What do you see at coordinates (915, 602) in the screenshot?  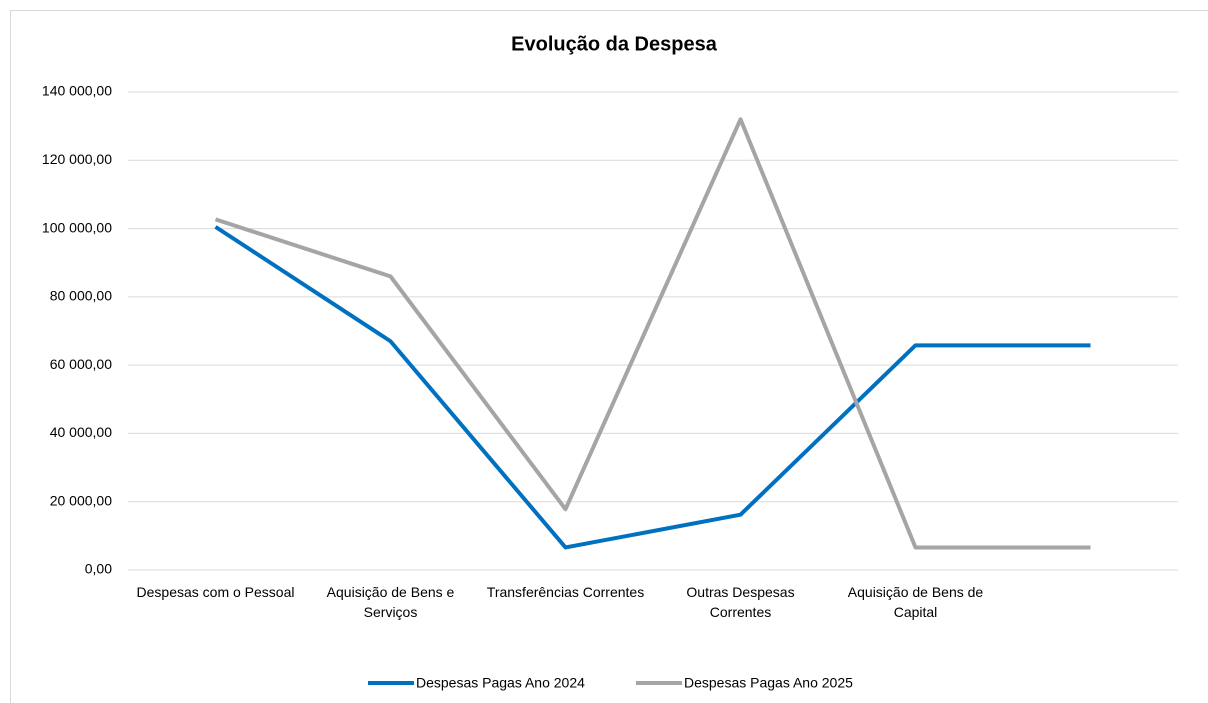 I see `x-tick-label: Aquisição de Bens de Capital` at bounding box center [915, 602].